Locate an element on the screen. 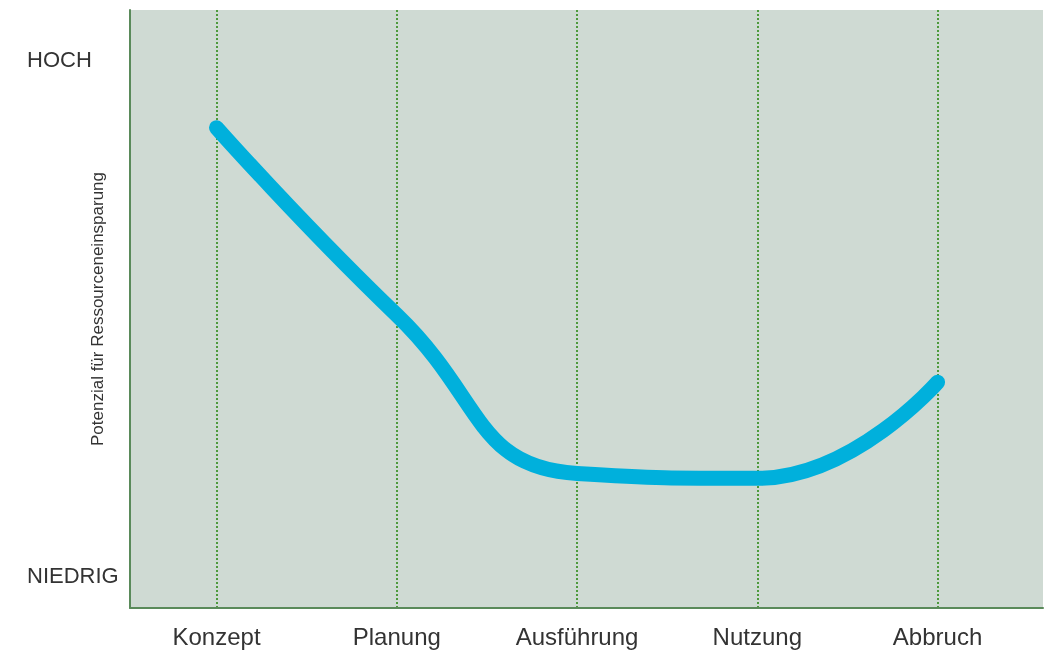 The height and width of the screenshot is (665, 1053). x-tick-label: Ausführung is located at coordinates (577, 636).